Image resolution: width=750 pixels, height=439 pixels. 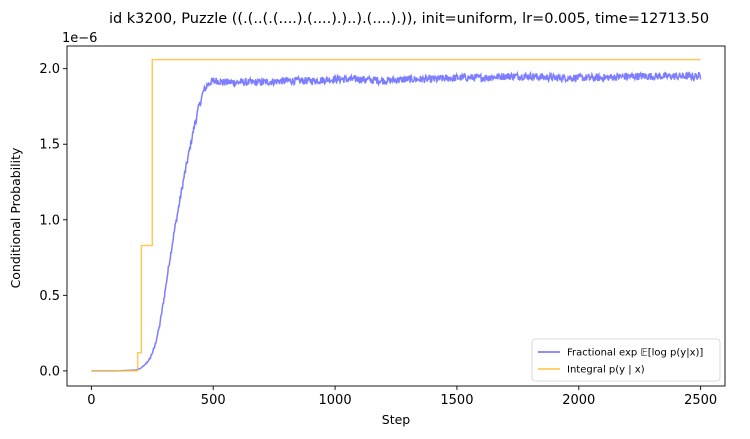 I want to click on y-tick-label: 0.0, so click(x=49, y=371).